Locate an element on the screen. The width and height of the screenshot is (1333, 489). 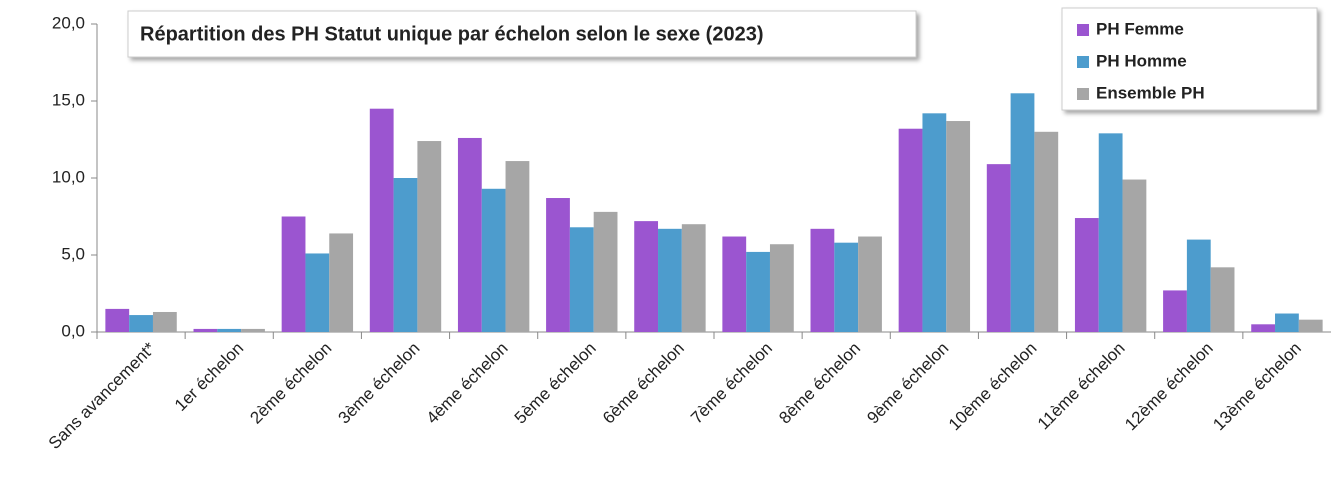
x-tick-label: Sans avancement* is located at coordinates (102, 395).